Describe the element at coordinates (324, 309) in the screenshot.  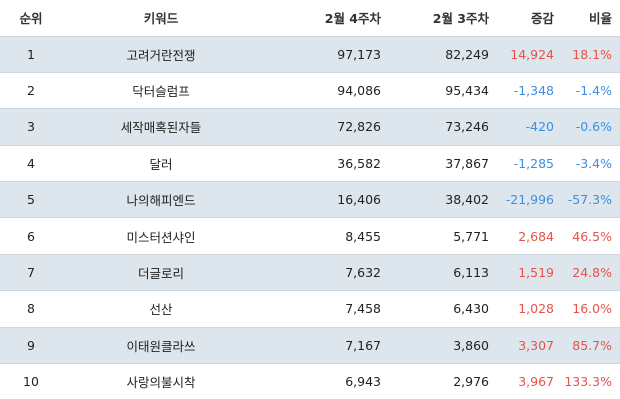
I see `cell-week4: 7,458` at that location.